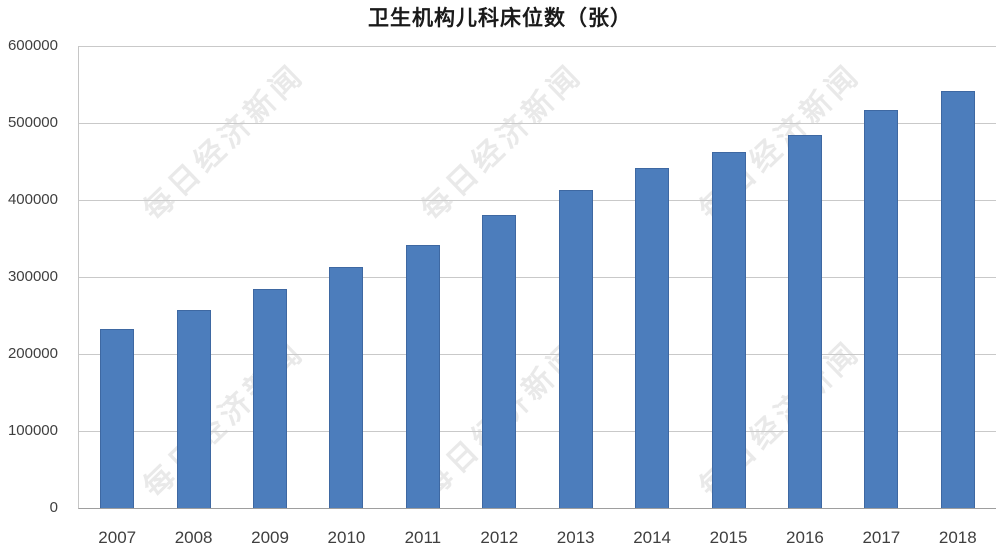 The width and height of the screenshot is (1000, 558). Describe the element at coordinates (193, 409) in the screenshot. I see `bar-2008` at that location.